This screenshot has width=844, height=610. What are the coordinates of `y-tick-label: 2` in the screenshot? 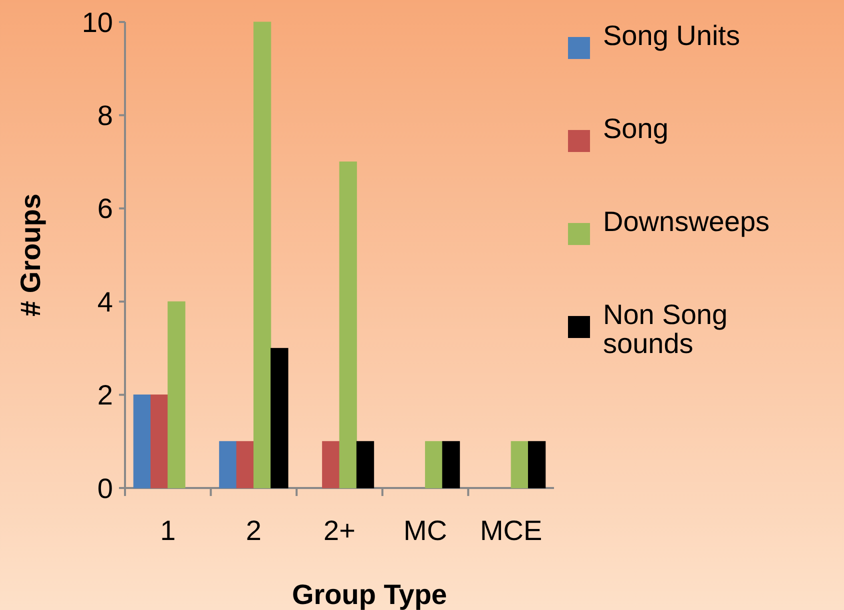 It's located at (105, 395).